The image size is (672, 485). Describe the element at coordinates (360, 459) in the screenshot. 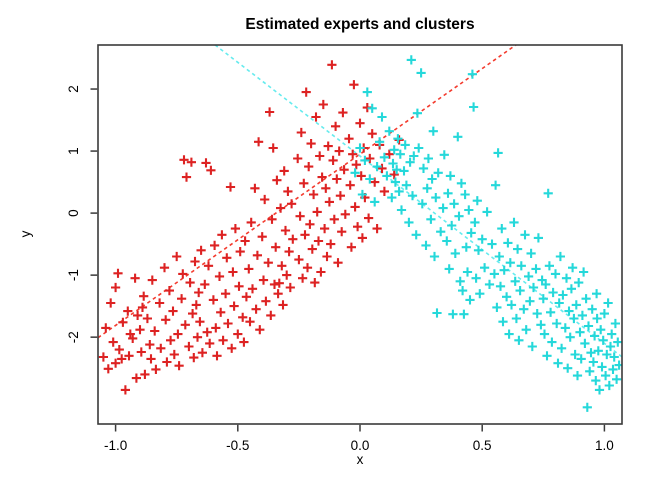

I see `x-axis-label: x` at that location.